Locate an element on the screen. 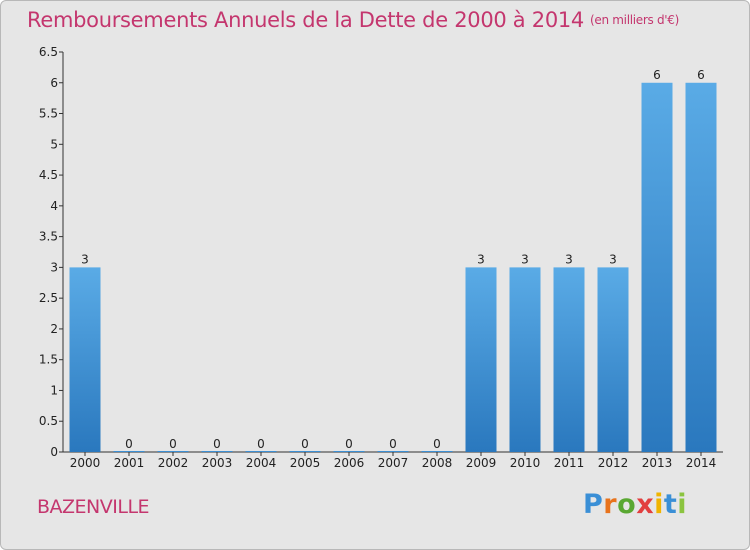 The height and width of the screenshot is (550, 750). y-tick-label: 2.5 is located at coordinates (48, 298).